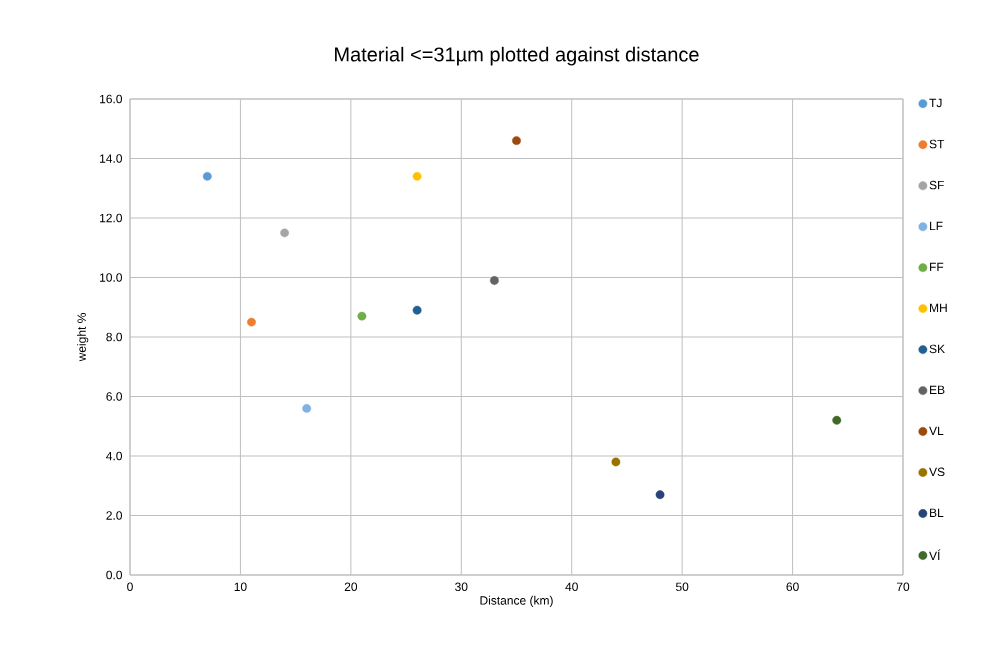 This screenshot has height=669, width=1003. What do you see at coordinates (114, 456) in the screenshot?
I see `y-tick-label: 4.0` at bounding box center [114, 456].